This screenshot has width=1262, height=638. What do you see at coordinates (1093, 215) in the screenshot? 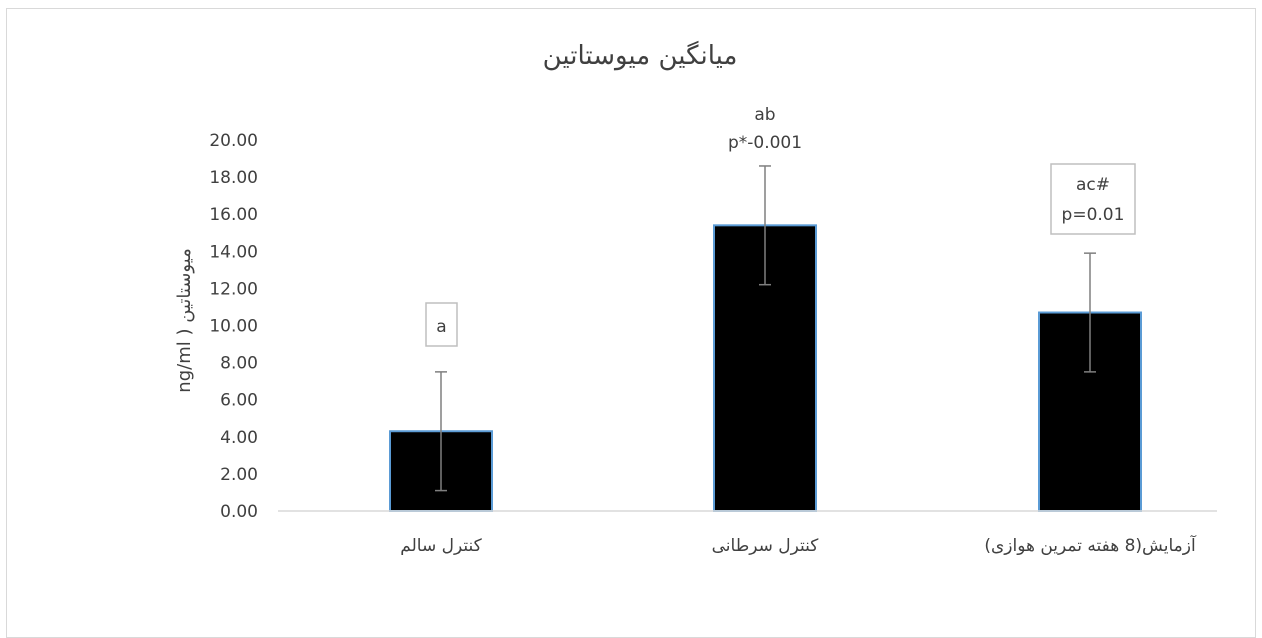
I see `annotation-label: p=0.01` at bounding box center [1093, 215].